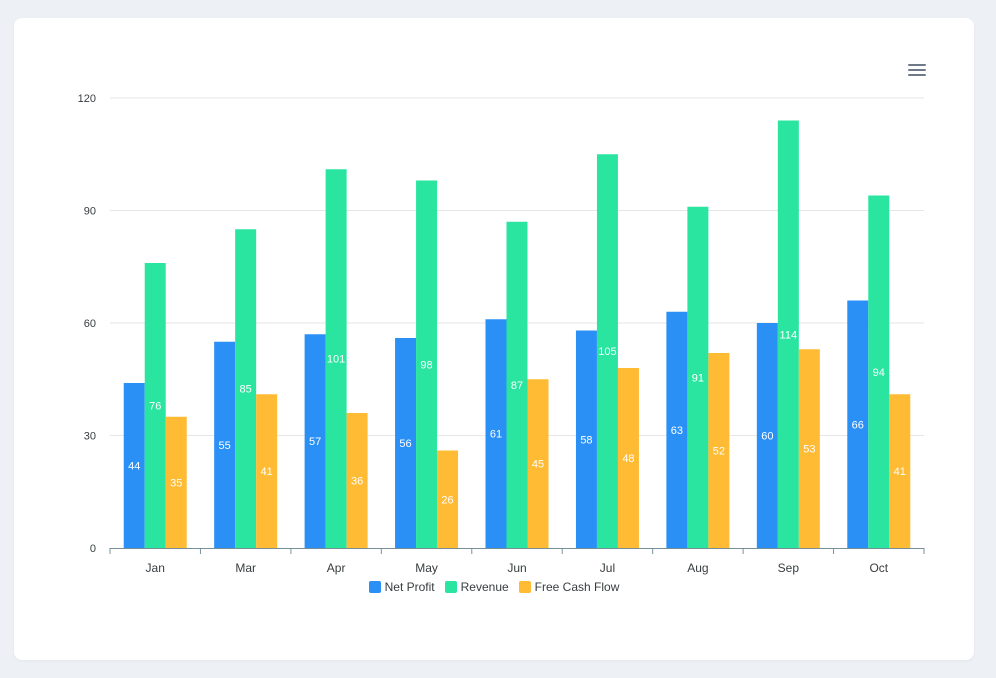  What do you see at coordinates (516, 568) in the screenshot?
I see `x-tick-label: Jun` at bounding box center [516, 568].